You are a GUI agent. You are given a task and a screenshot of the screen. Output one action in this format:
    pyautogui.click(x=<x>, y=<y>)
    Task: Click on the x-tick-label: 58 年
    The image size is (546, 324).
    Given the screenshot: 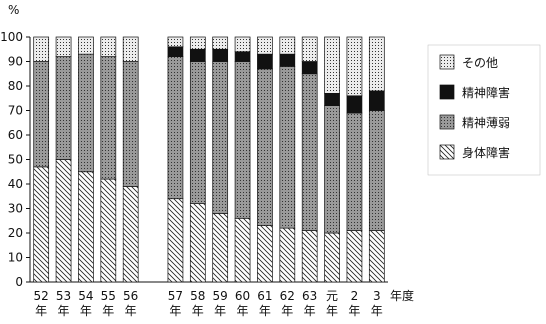 What is the action you would take?
    pyautogui.click(x=197, y=303)
    